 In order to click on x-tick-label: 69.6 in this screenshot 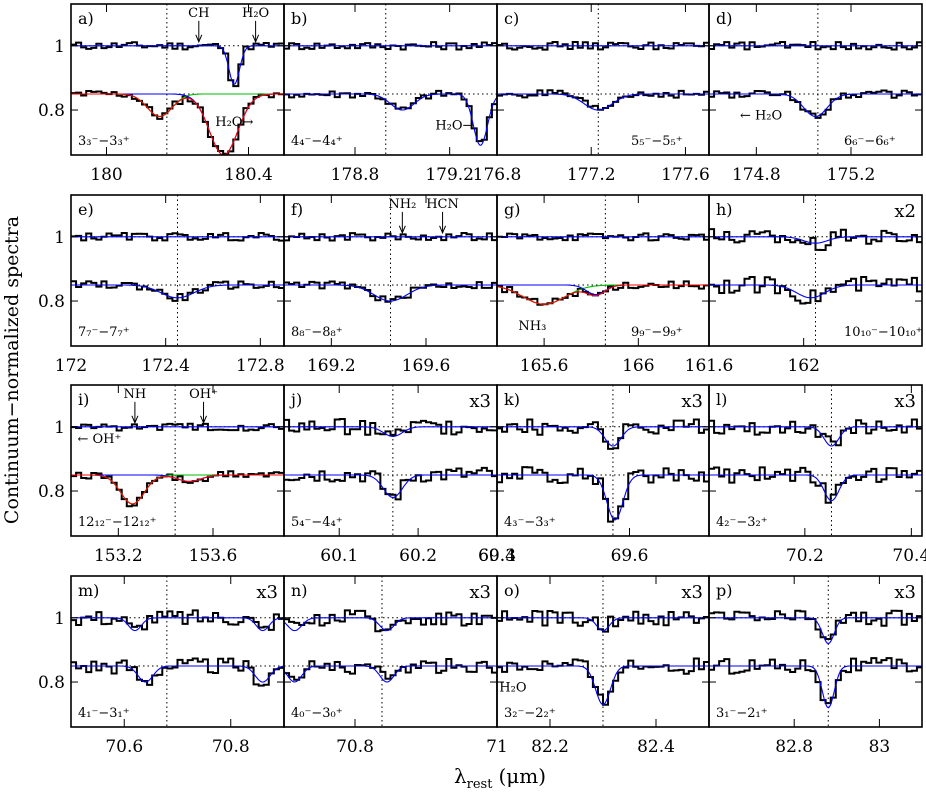, I will do `click(630, 556)`.